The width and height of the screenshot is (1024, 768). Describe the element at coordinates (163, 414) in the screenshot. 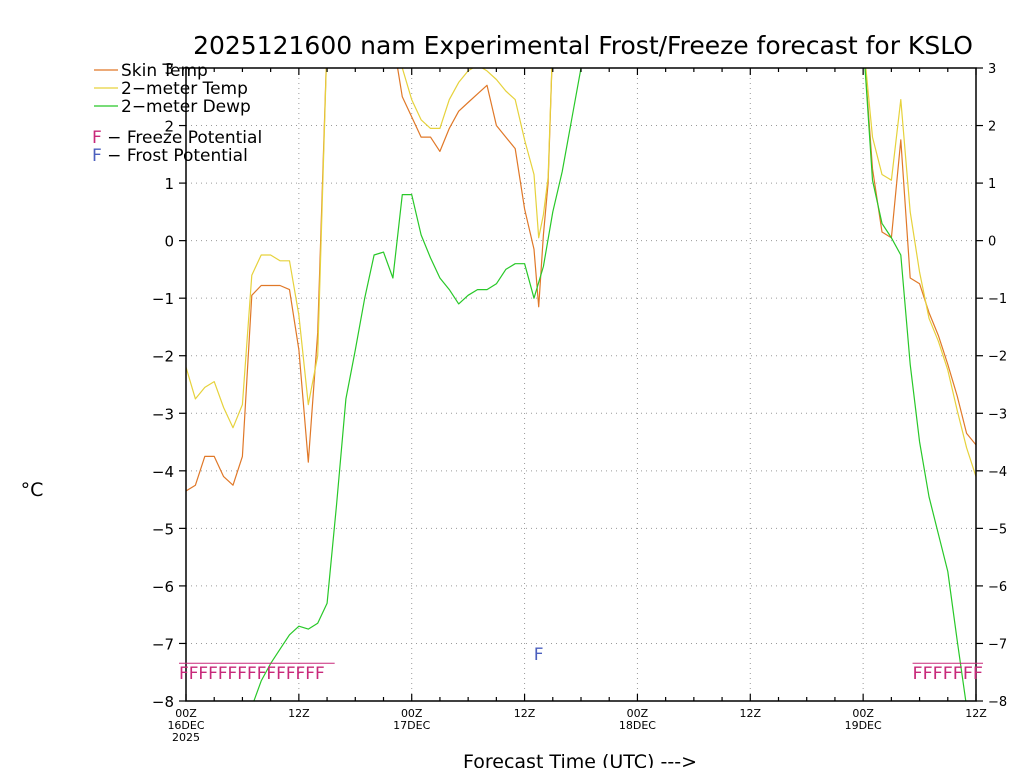

I see `y-tick-label-left: −3` at that location.